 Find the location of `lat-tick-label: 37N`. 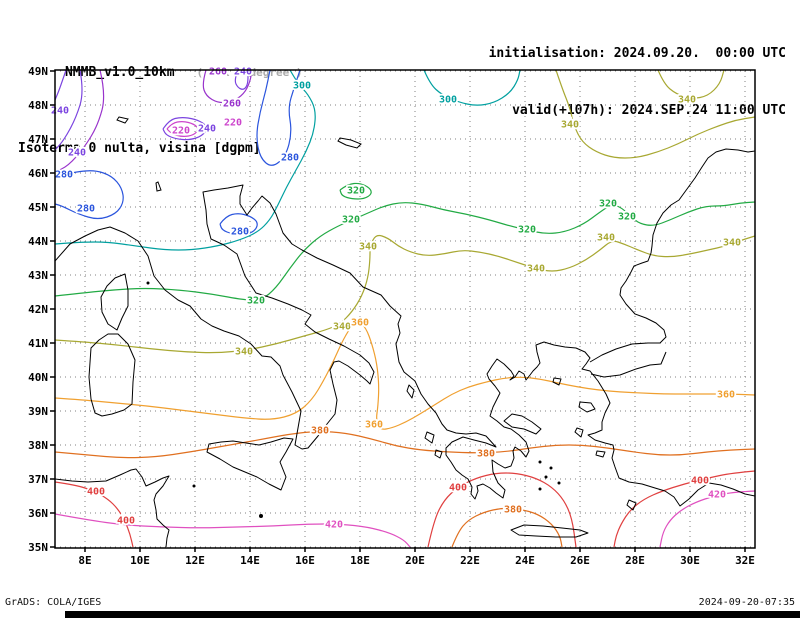

lat-tick-label: 37N is located at coordinates (38, 479).